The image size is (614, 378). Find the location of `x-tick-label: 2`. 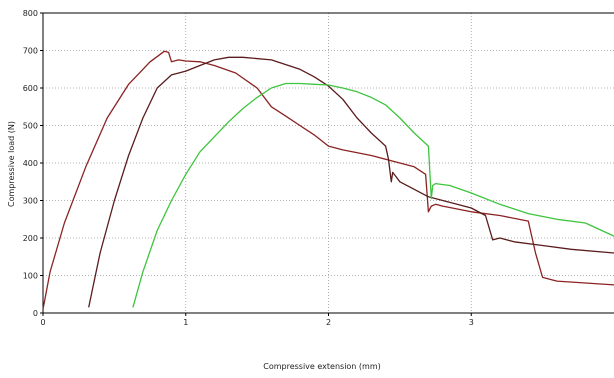

x-tick-label: 2 is located at coordinates (328, 322).